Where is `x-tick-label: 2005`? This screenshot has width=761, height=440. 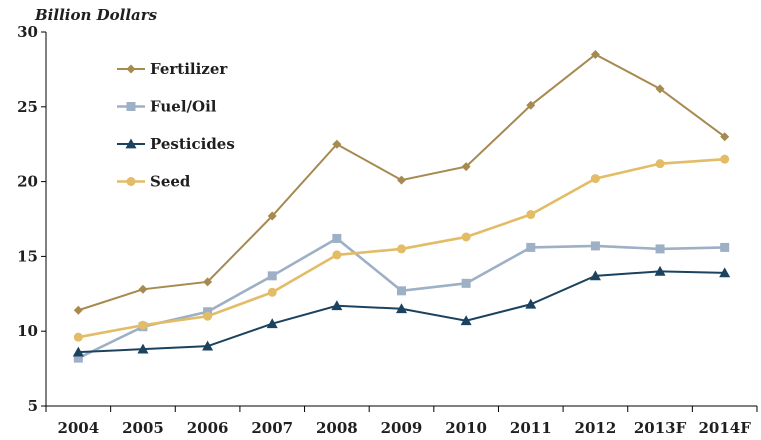 x-tick-label: 2005 is located at coordinates (143, 428).